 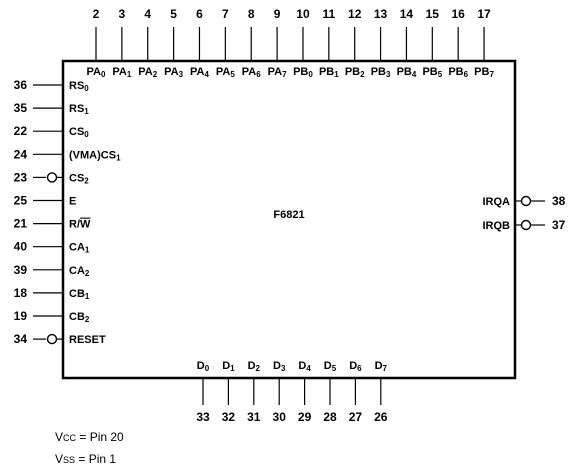 I want to click on left-pin-number-34: 34, so click(x=21, y=339).